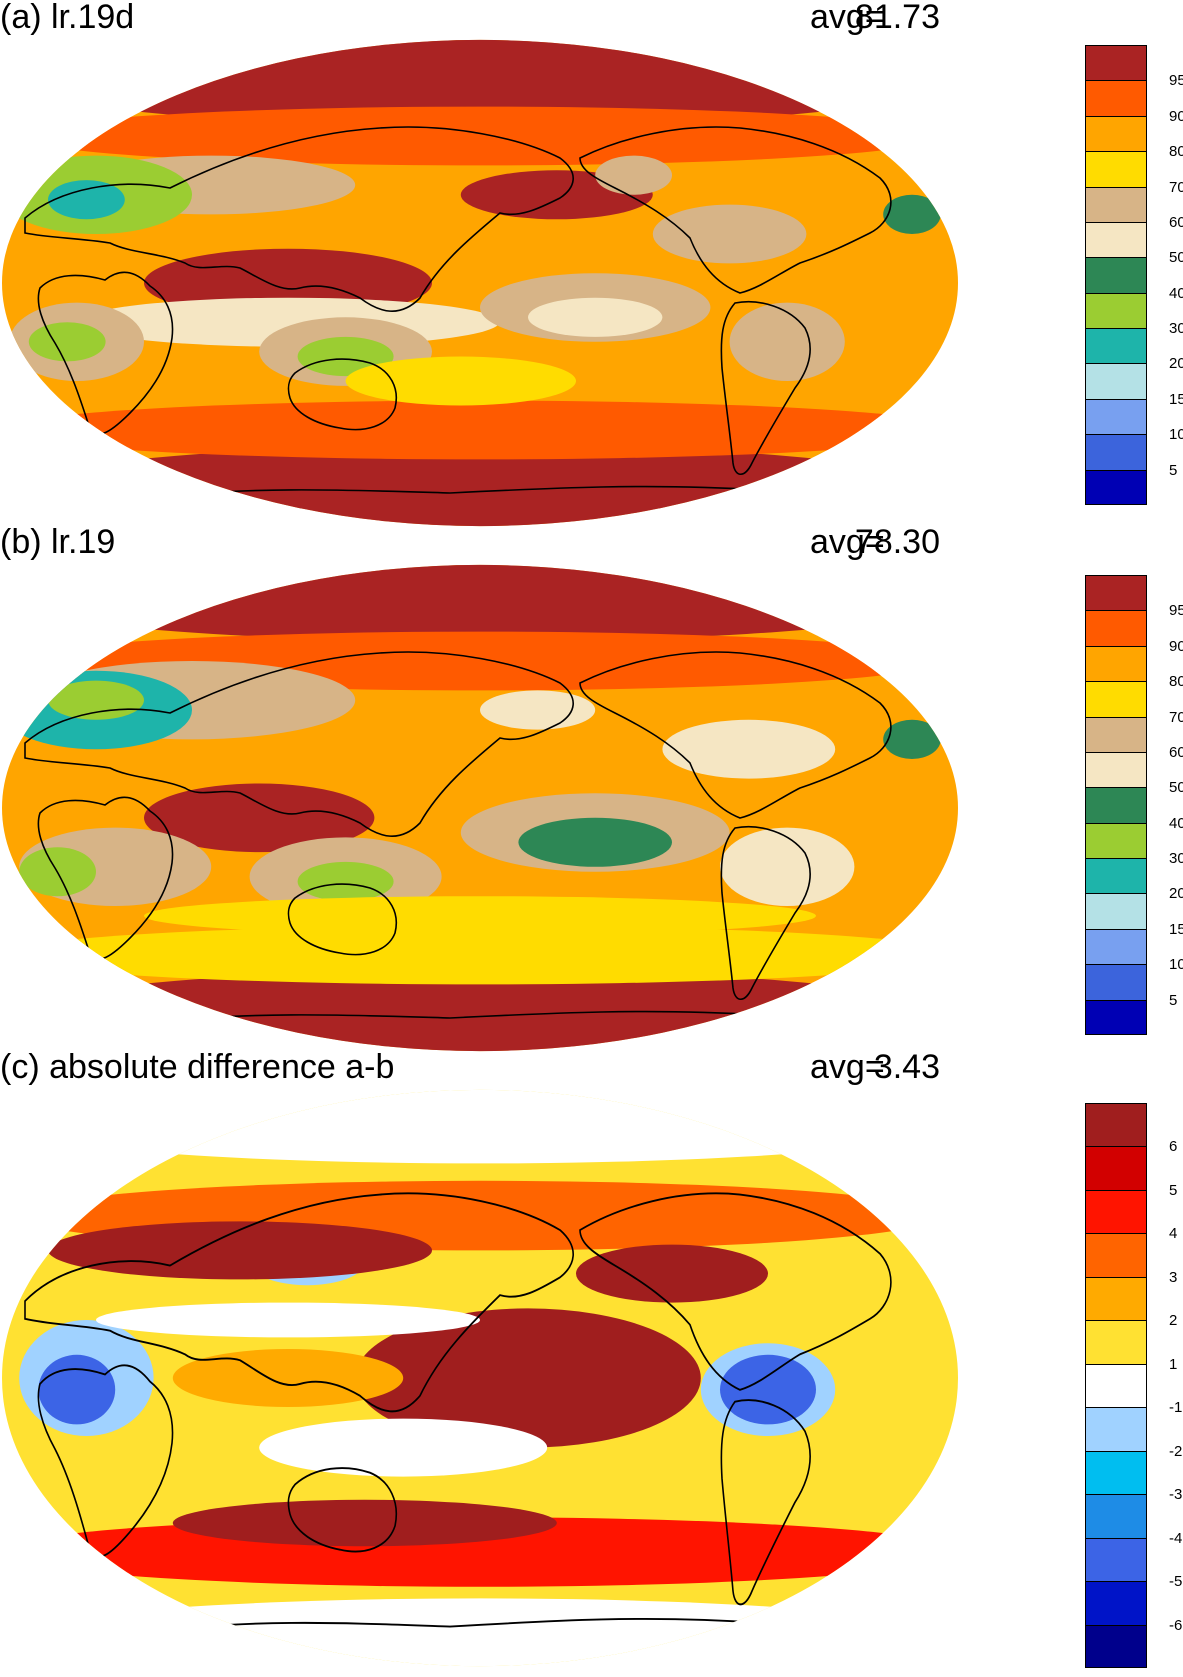  Describe the element at coordinates (58, 542) in the screenshot. I see `panel-title: (b) lr.19` at that location.